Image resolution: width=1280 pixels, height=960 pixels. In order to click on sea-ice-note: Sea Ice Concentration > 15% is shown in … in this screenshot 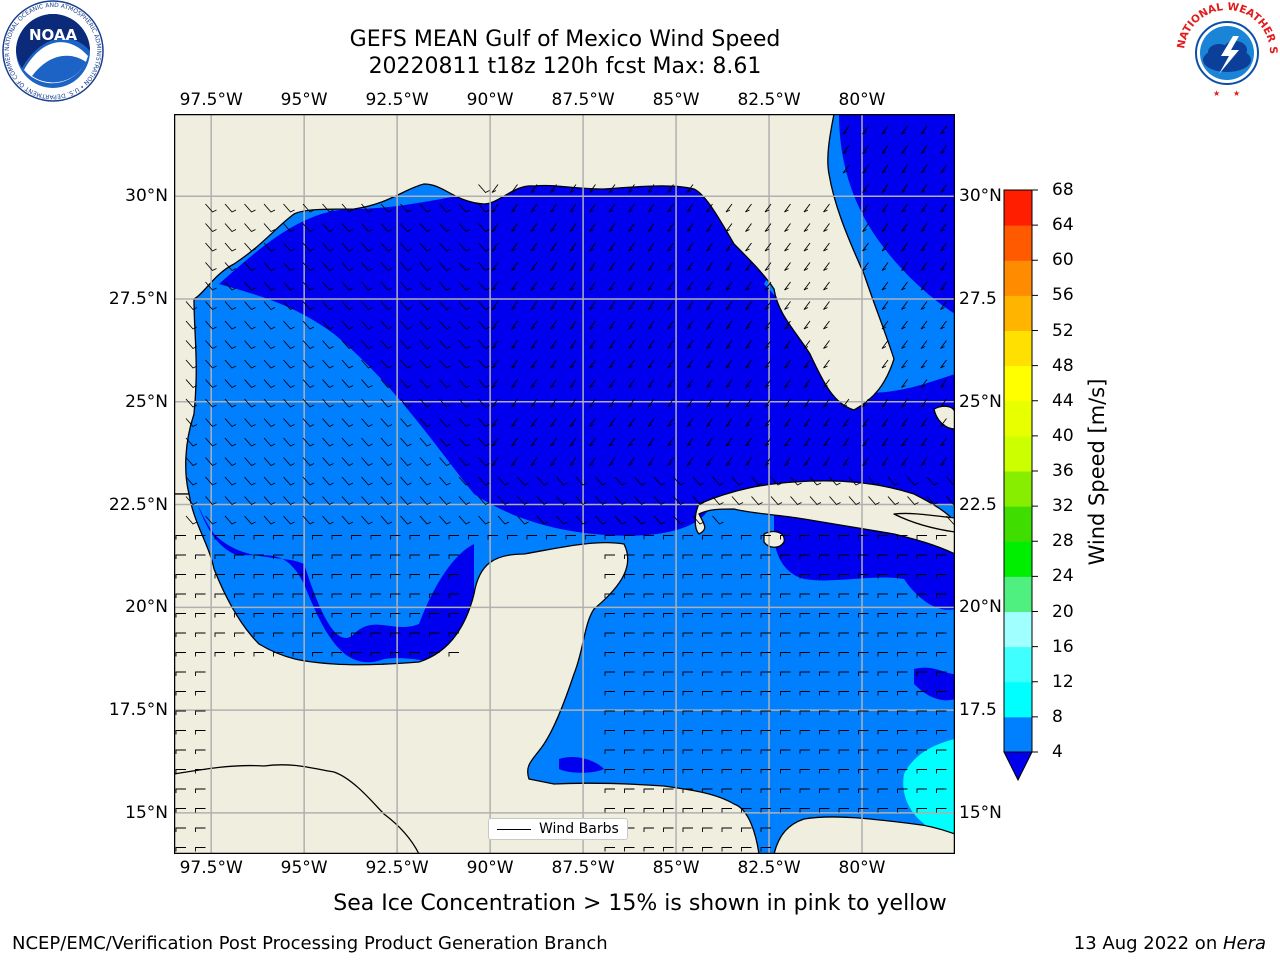, I will do `click(640, 903)`.